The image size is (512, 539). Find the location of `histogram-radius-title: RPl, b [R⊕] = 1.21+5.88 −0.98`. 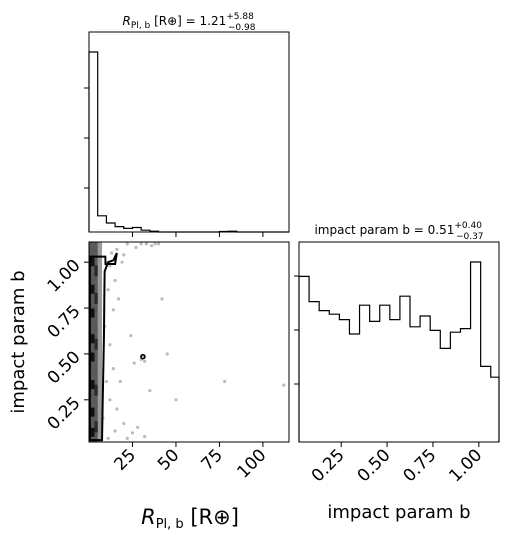

histogram-radius-title: RPl, b [R⊕] = 1.21+5.88 −0.98 is located at coordinates (189, 22).